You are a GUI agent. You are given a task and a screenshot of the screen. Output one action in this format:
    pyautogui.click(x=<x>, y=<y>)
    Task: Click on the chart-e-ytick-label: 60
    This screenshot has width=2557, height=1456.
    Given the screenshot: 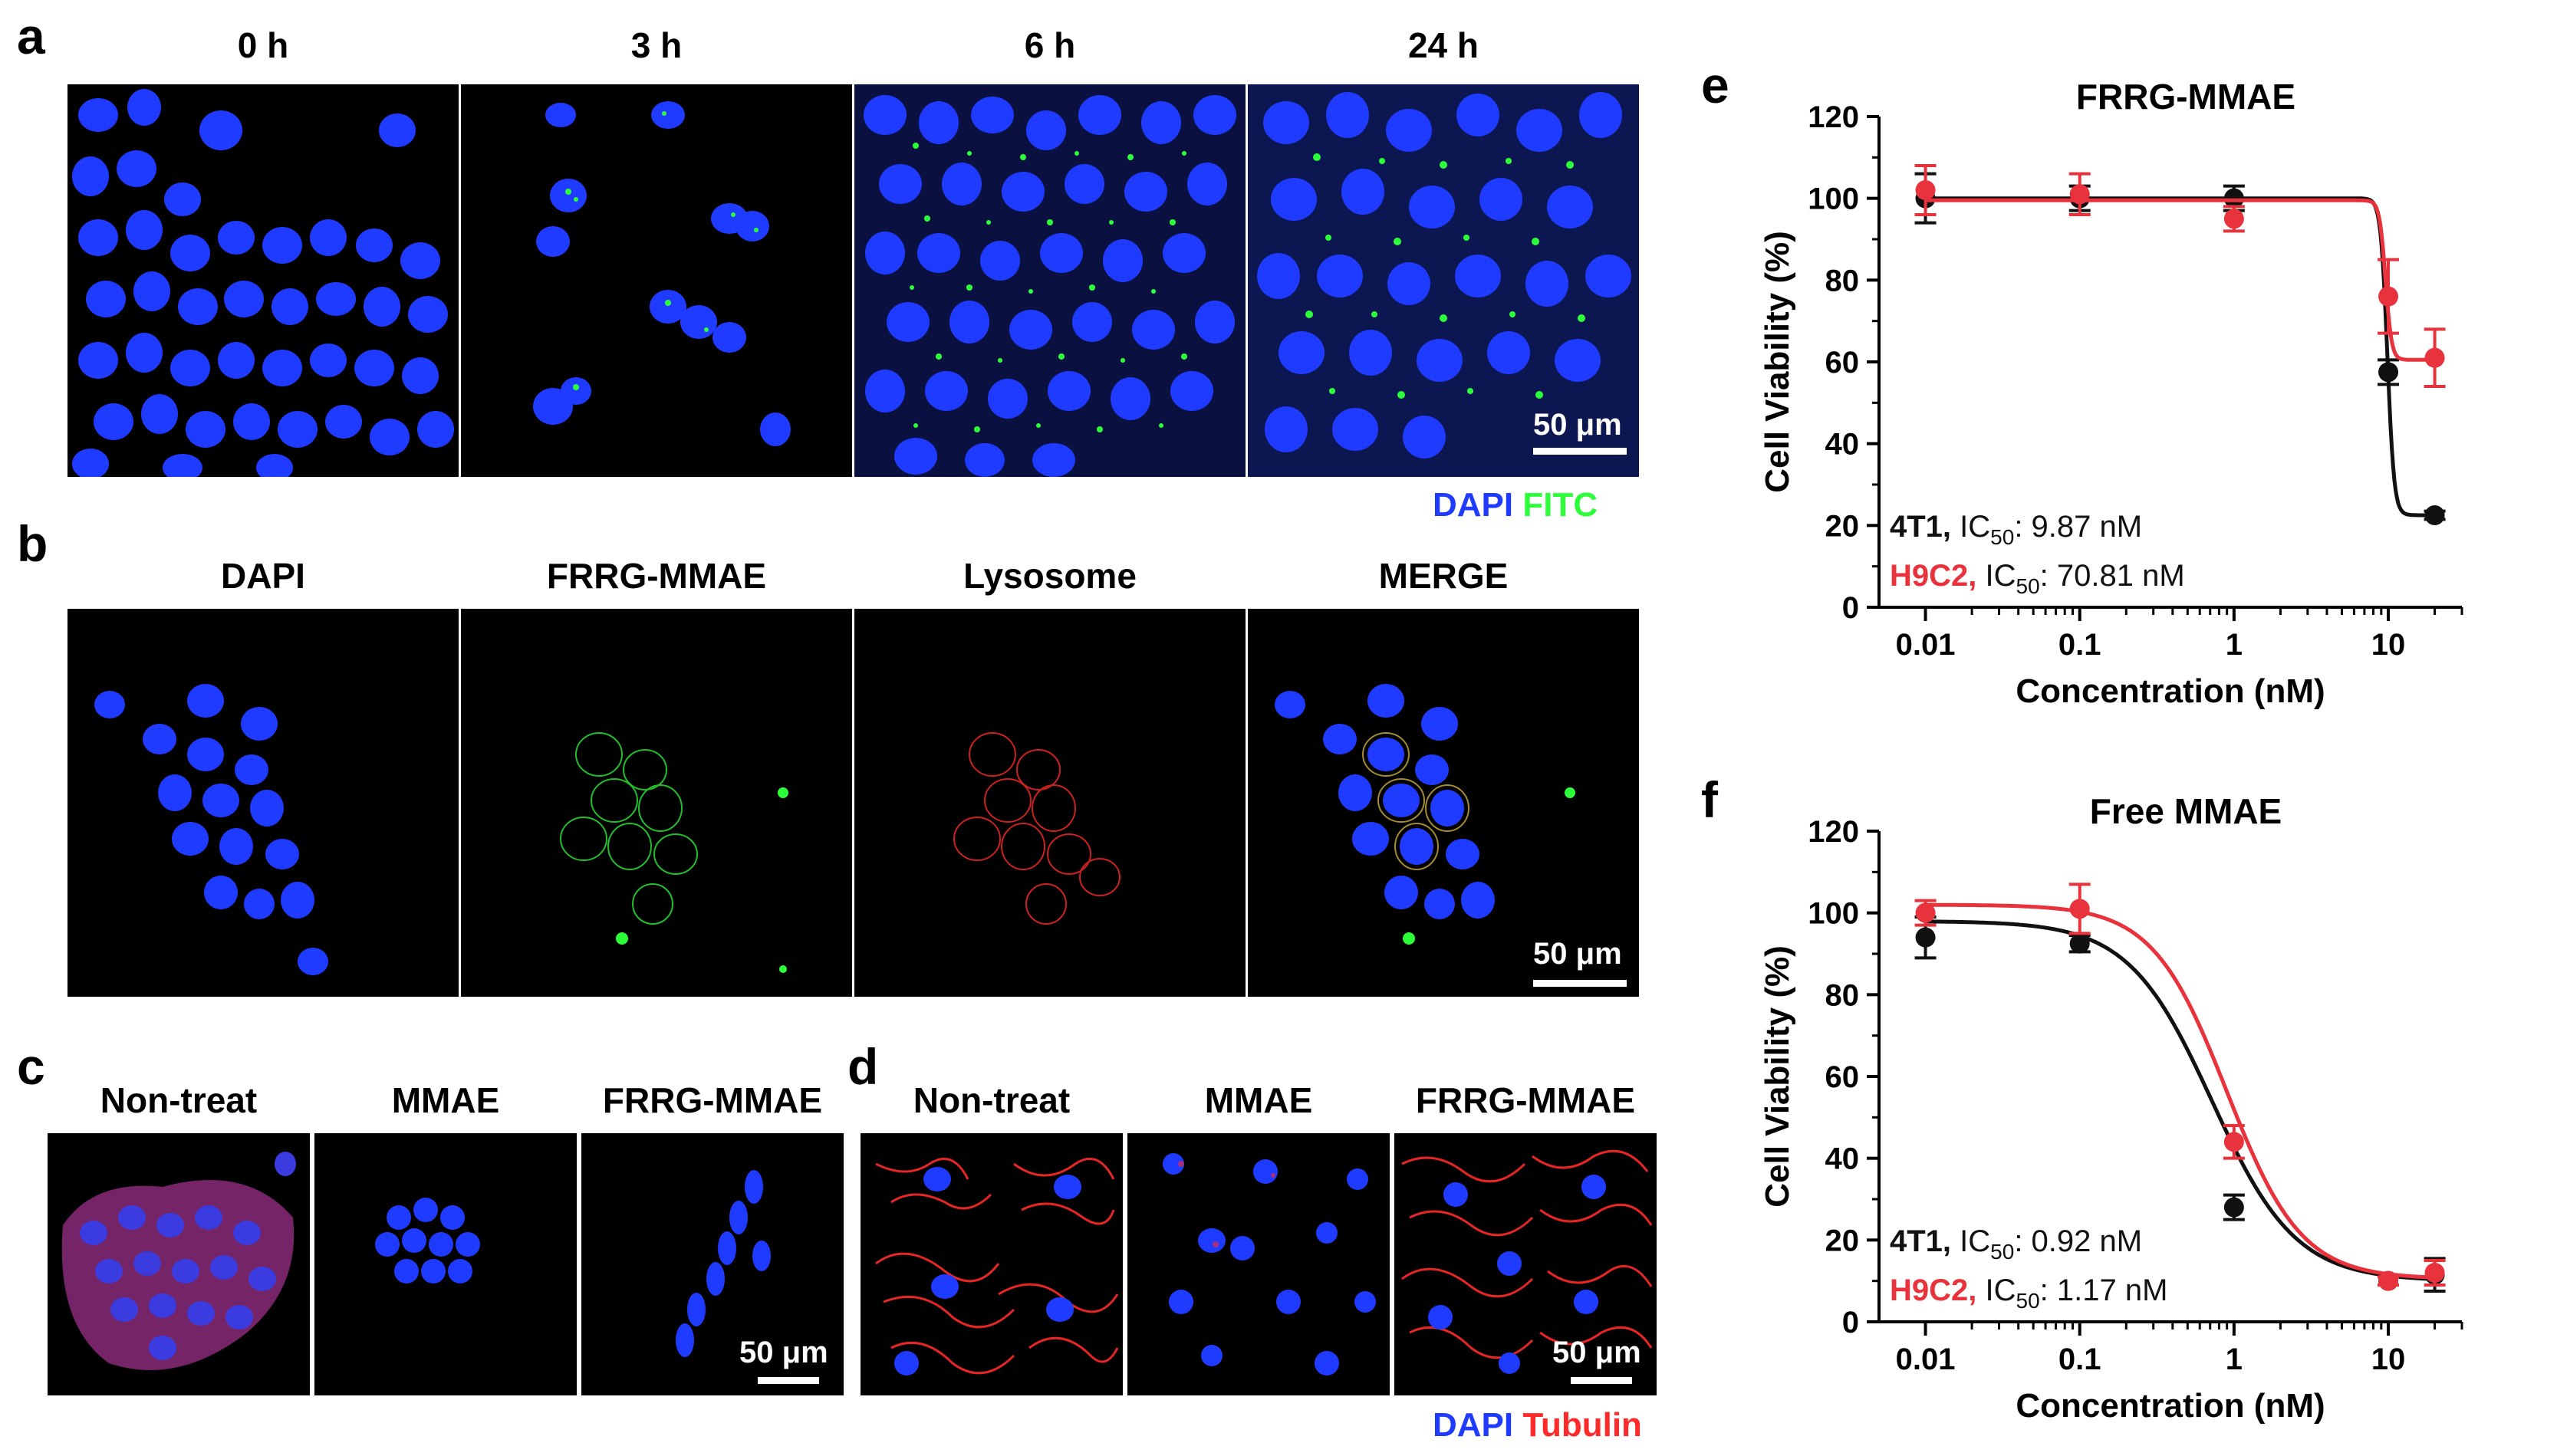 What is the action you would take?
    pyautogui.click(x=1843, y=363)
    